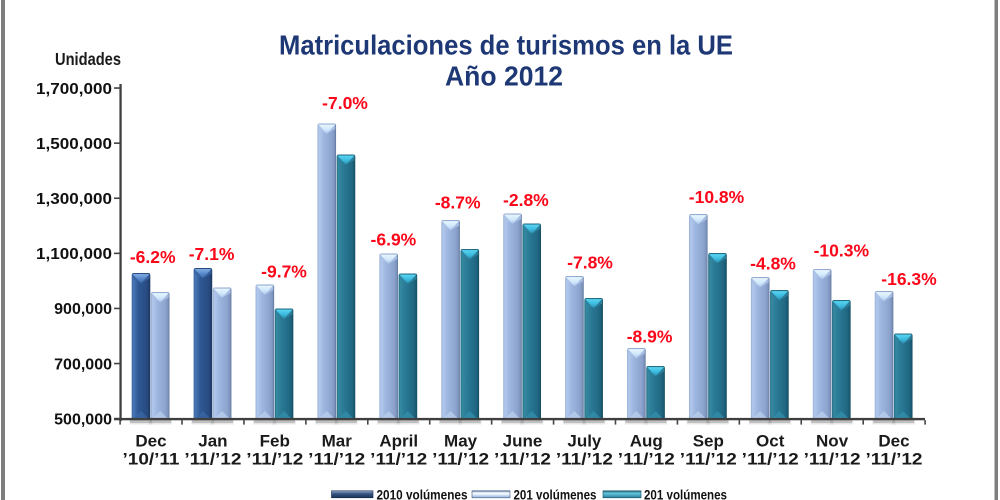 The height and width of the screenshot is (500, 1000). Describe the element at coordinates (153, 257) in the screenshot. I see `svg-text: -6.2%` at that location.